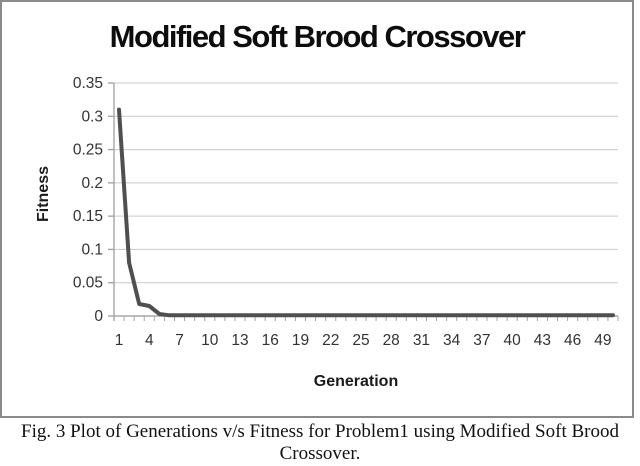 The width and height of the screenshot is (640, 466). I want to click on x-tick-label: 25, so click(360, 340).